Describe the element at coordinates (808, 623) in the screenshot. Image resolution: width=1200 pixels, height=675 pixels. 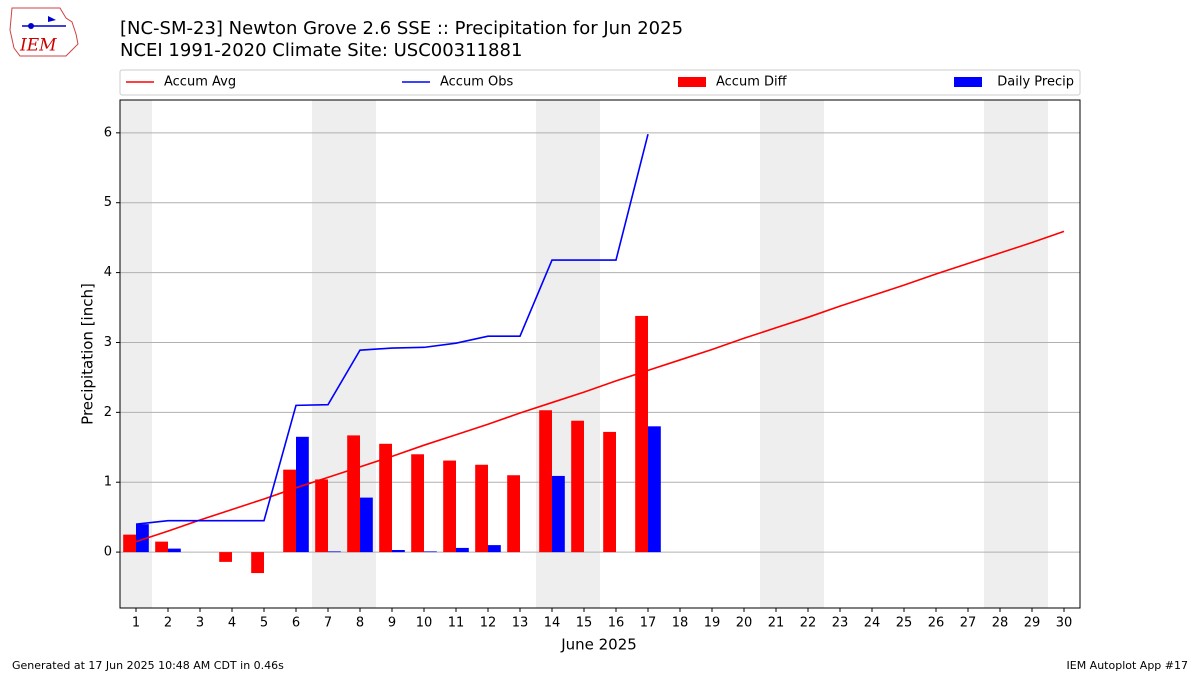
I see `x-tick-label: 22` at that location.